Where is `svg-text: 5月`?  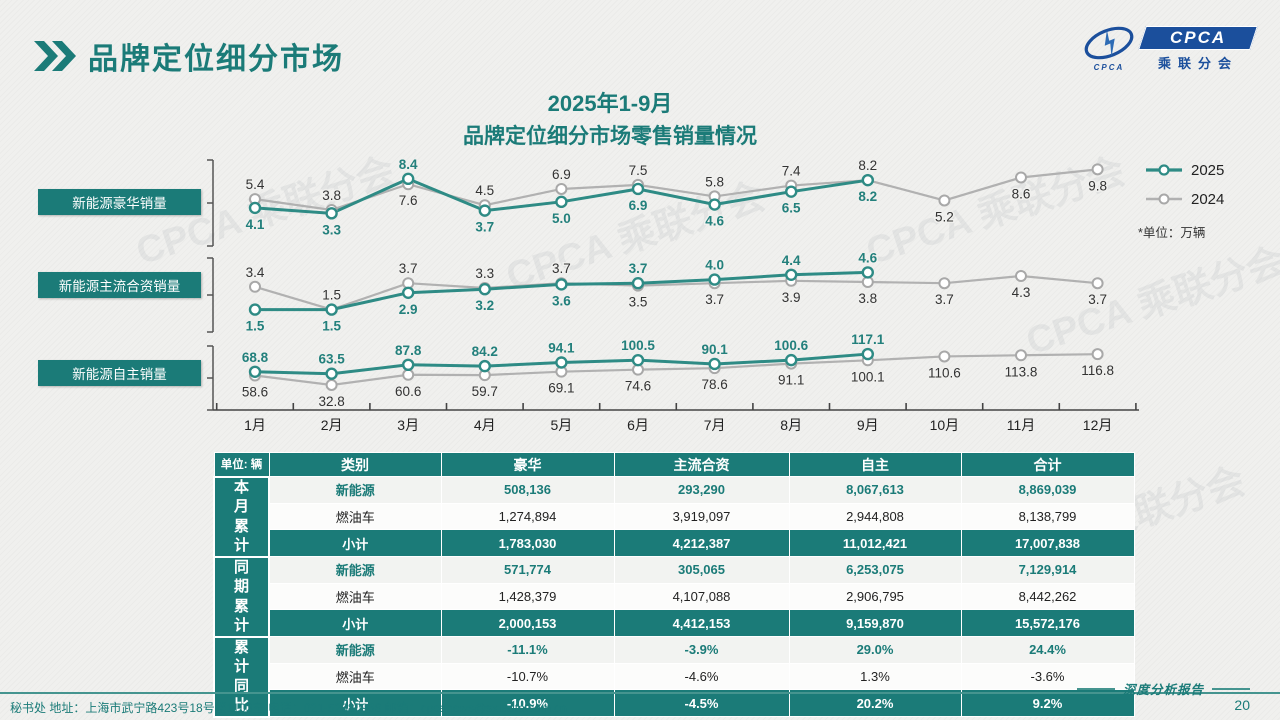
svg-text: 5月 is located at coordinates (562, 425).